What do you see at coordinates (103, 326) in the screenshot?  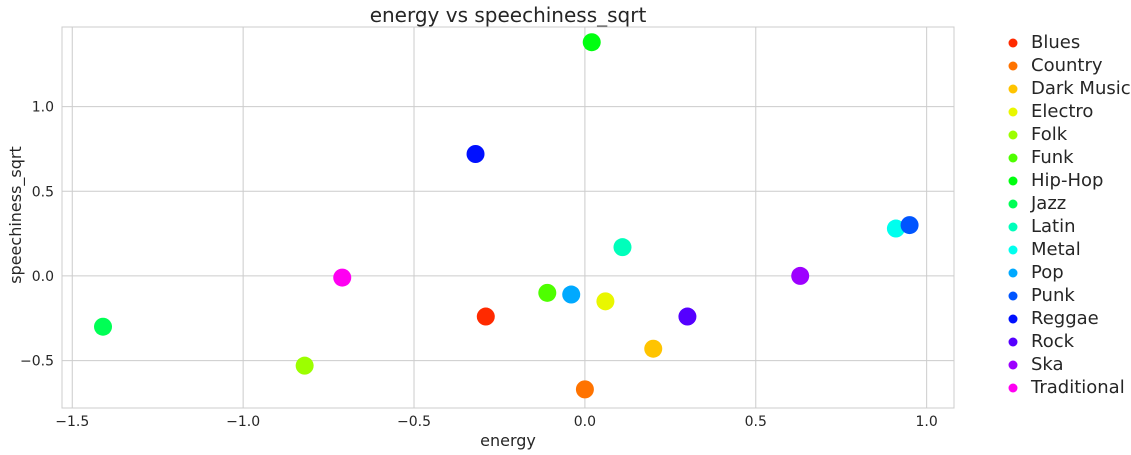 I see `point-jazz` at bounding box center [103, 326].